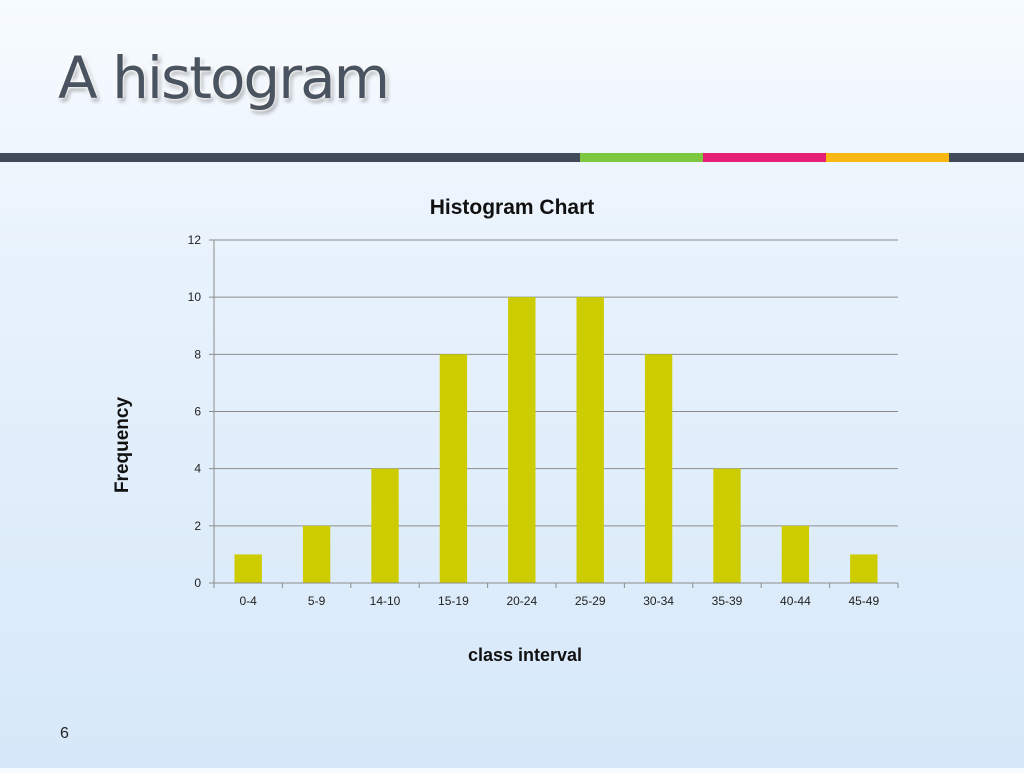 The image size is (1024, 773). What do you see at coordinates (195, 240) in the screenshot?
I see `y-tick-label: 12` at bounding box center [195, 240].